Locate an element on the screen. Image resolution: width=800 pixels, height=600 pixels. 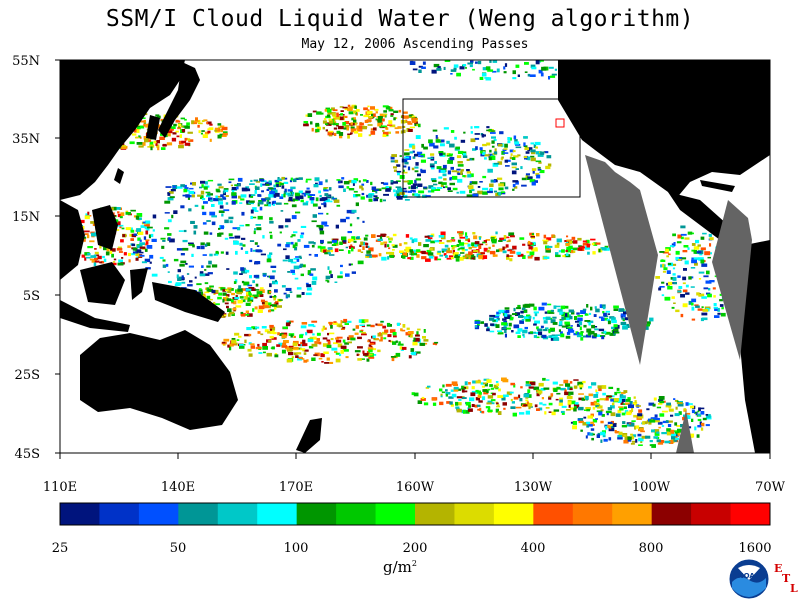
lon-label: 100W is located at coordinates (651, 487).